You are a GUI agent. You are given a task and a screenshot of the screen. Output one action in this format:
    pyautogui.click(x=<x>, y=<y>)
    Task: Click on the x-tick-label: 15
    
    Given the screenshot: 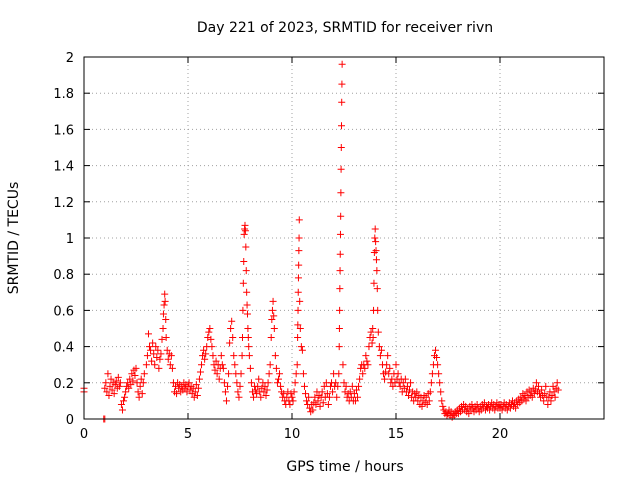 What is the action you would take?
    pyautogui.click(x=396, y=434)
    